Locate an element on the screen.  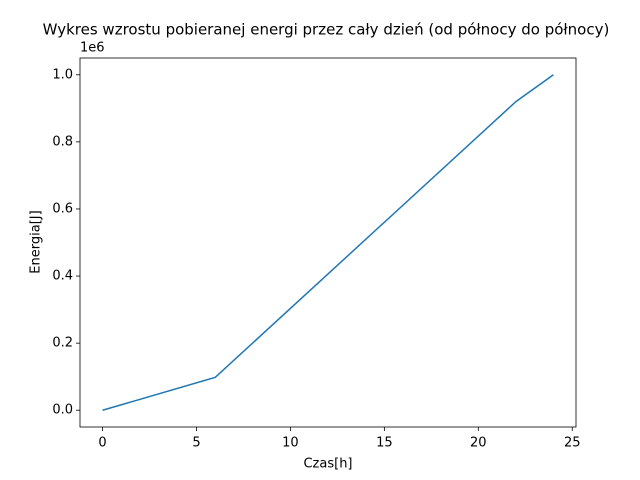
x-tick-label: 10 is located at coordinates (290, 443).